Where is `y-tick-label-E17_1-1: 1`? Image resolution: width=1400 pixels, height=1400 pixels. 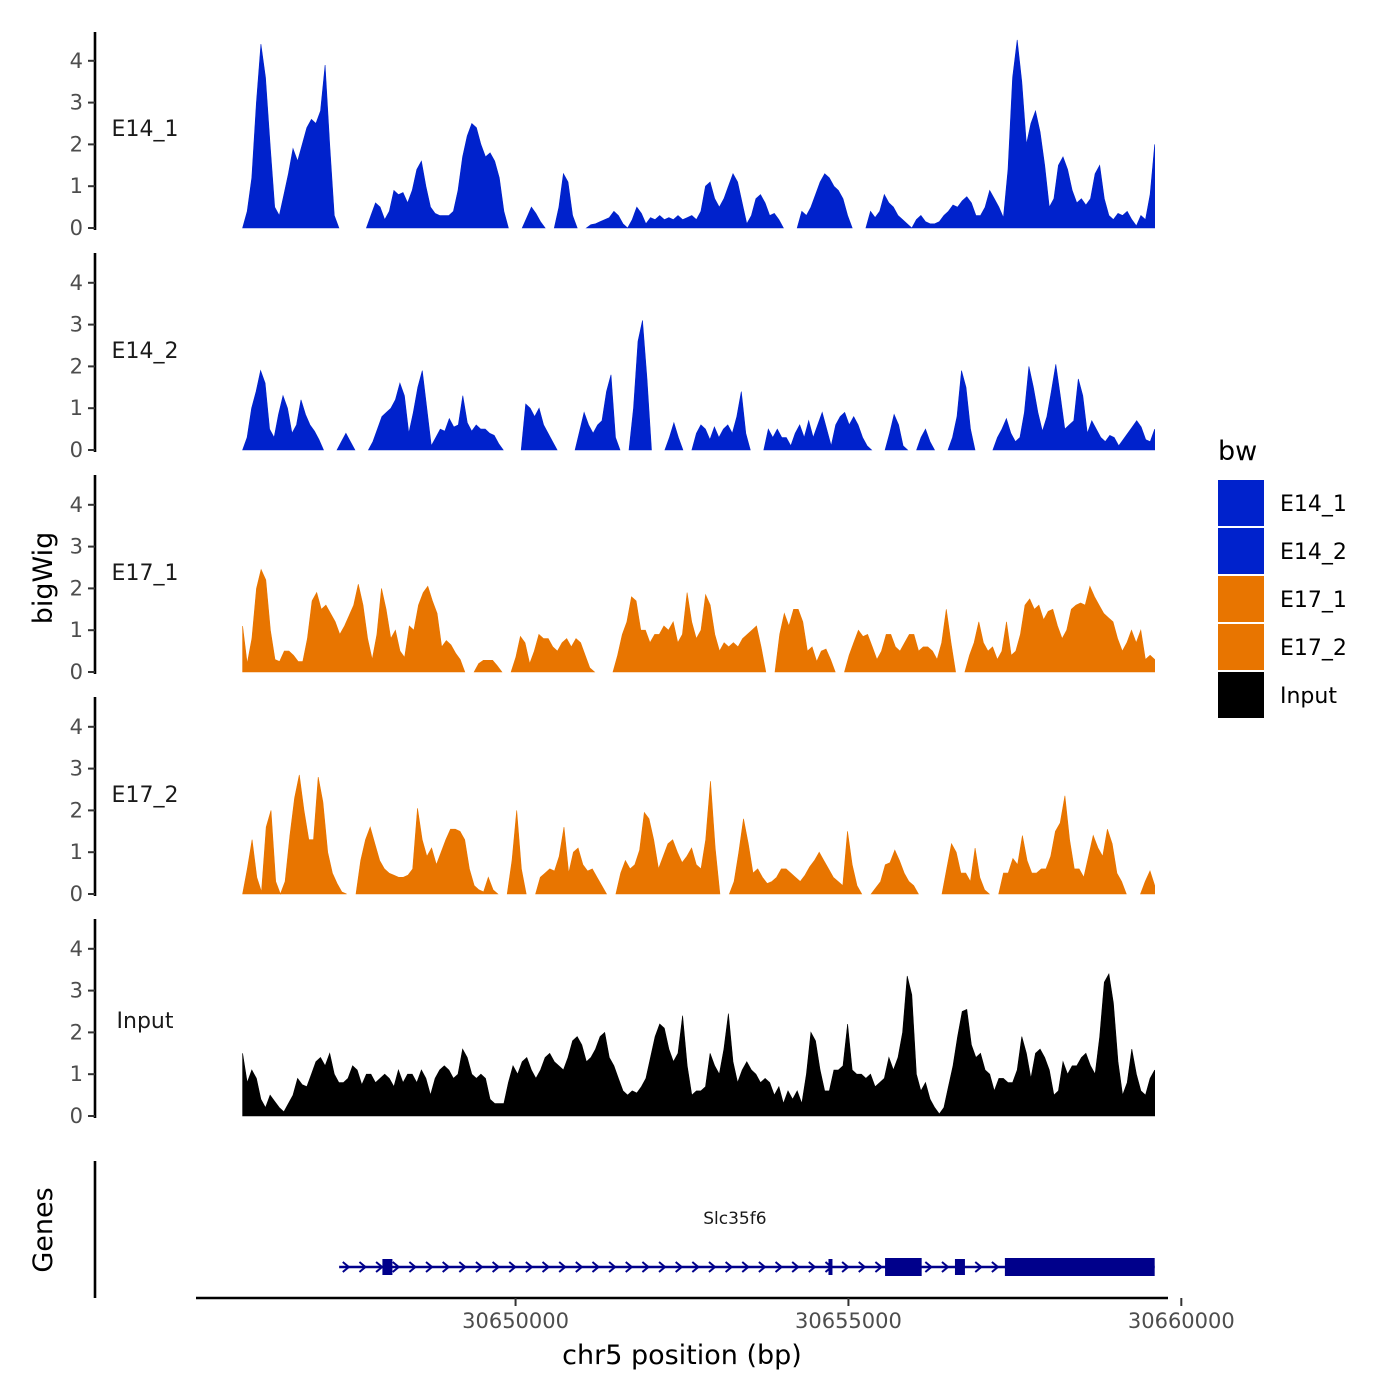 y-tick-label-E17_1-1: 1 is located at coordinates (76, 630).